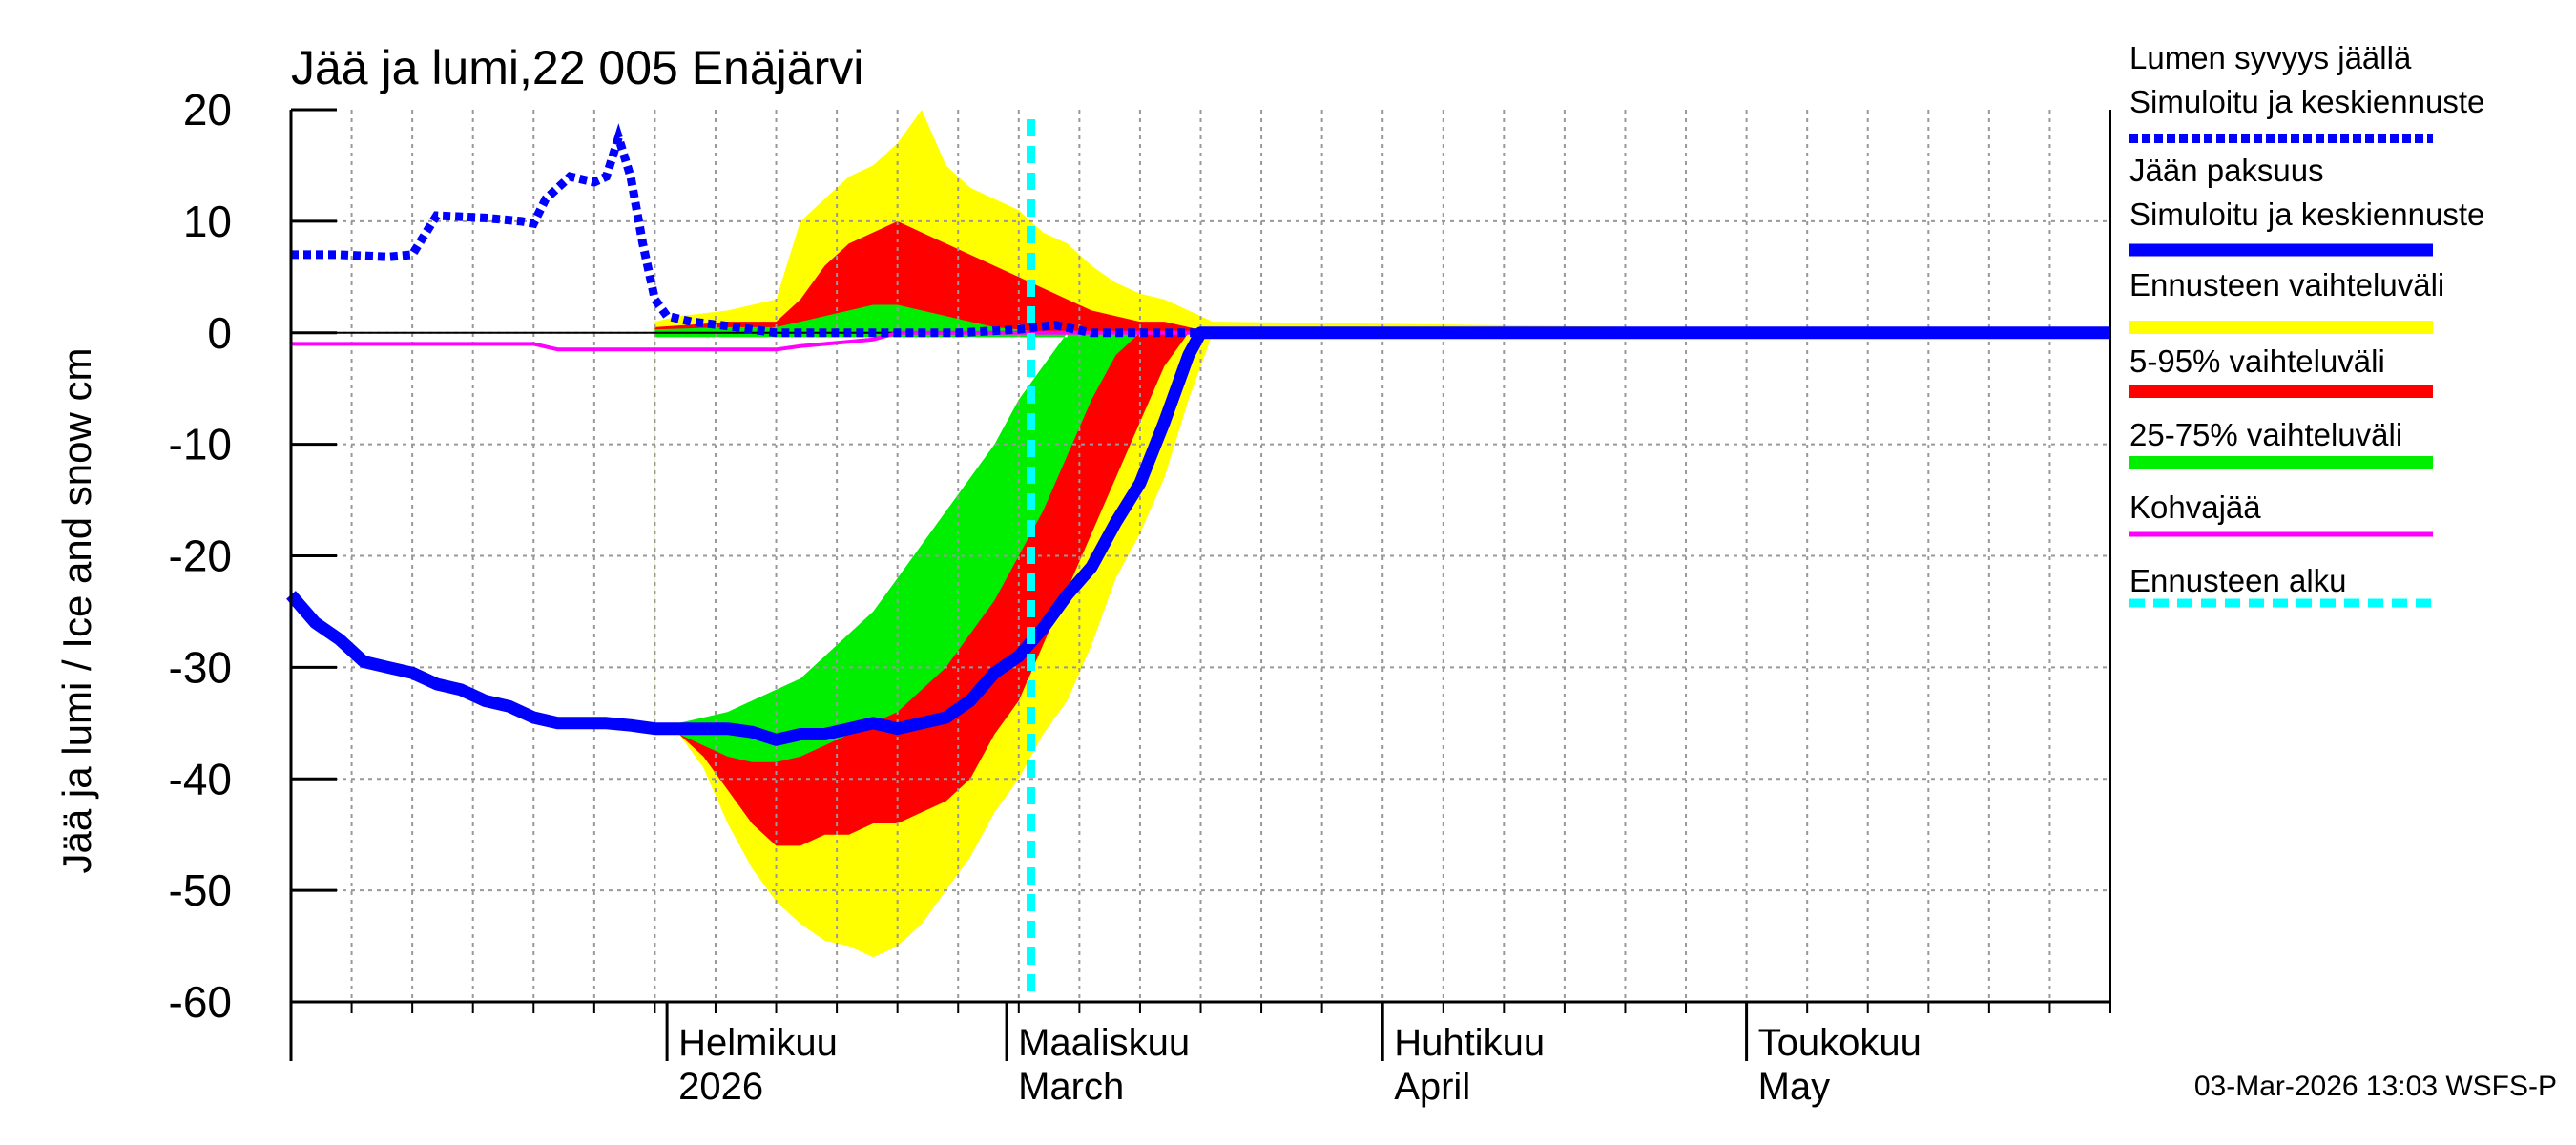 This screenshot has width=2576, height=1145. Describe the element at coordinates (2226, 171) in the screenshot. I see `legend-label: Jään paksuus` at that location.